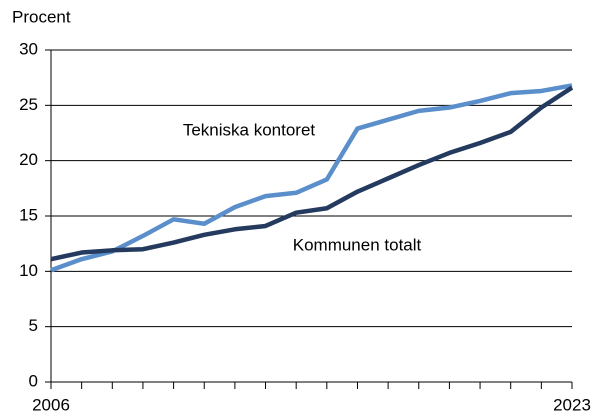 The height and width of the screenshot is (416, 598). Describe the element at coordinates (41, 16) in the screenshot. I see `y-axis-label: Procent` at that location.